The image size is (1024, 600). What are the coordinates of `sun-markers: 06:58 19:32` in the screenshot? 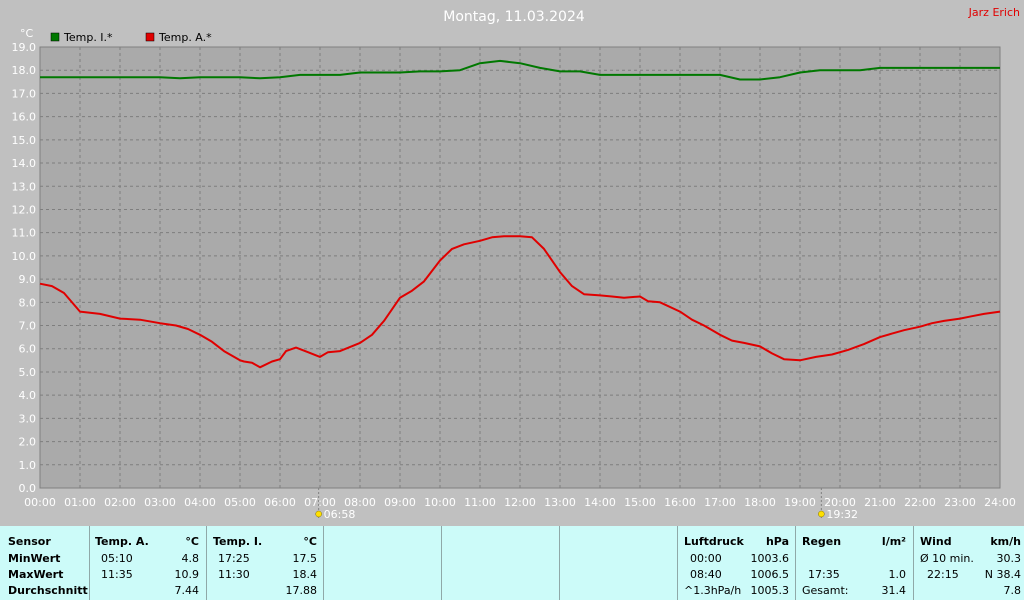 It's located at (586, 504).